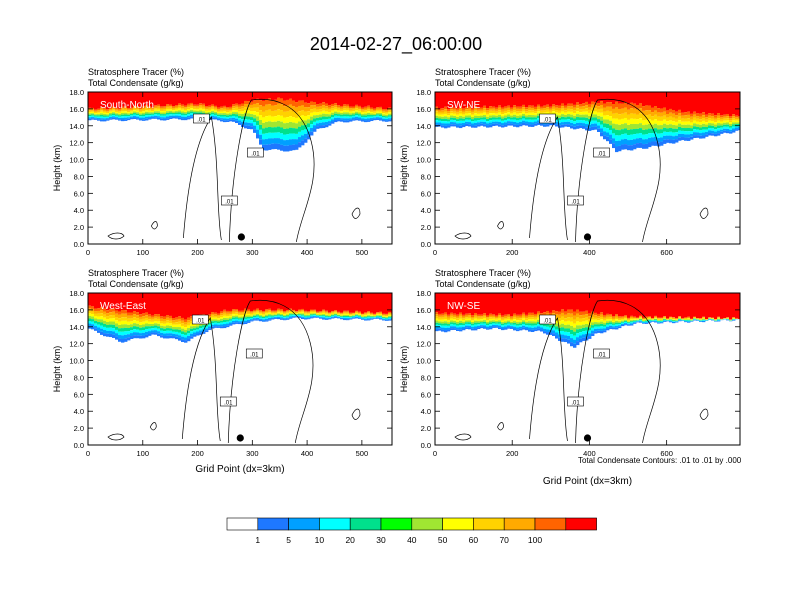  What do you see at coordinates (57, 168) in the screenshot?
I see `y-axis-label: Height (km)` at bounding box center [57, 168].